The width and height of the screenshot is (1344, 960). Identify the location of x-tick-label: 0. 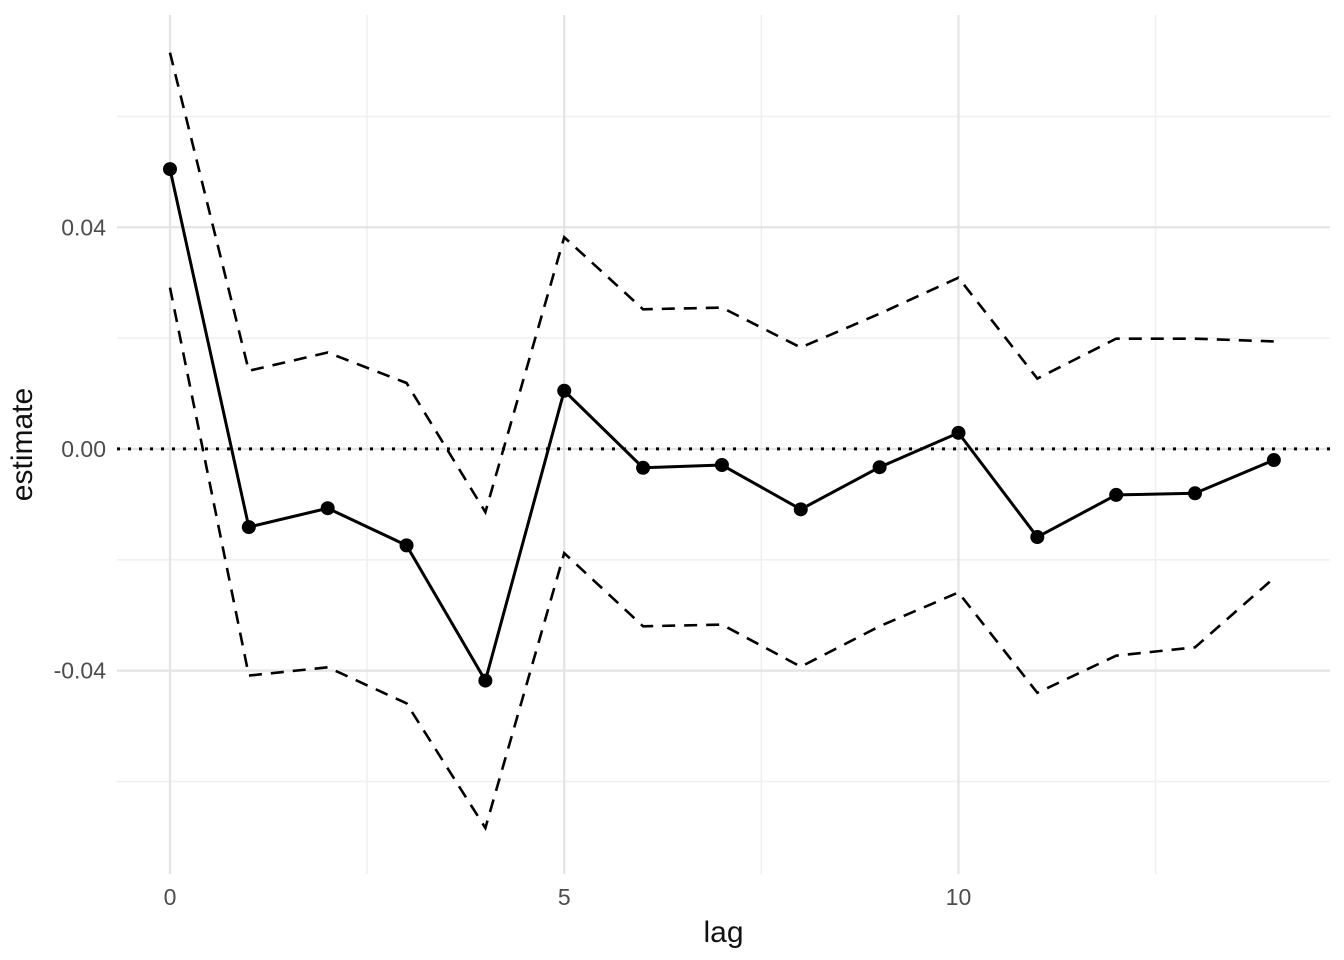
(170, 897).